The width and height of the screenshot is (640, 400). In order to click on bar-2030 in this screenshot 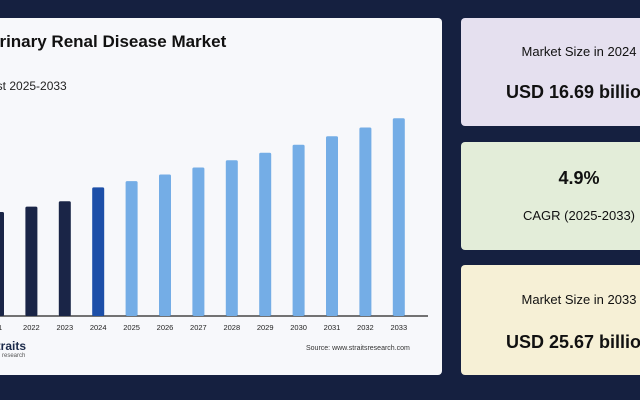, I will do `click(298, 230)`.